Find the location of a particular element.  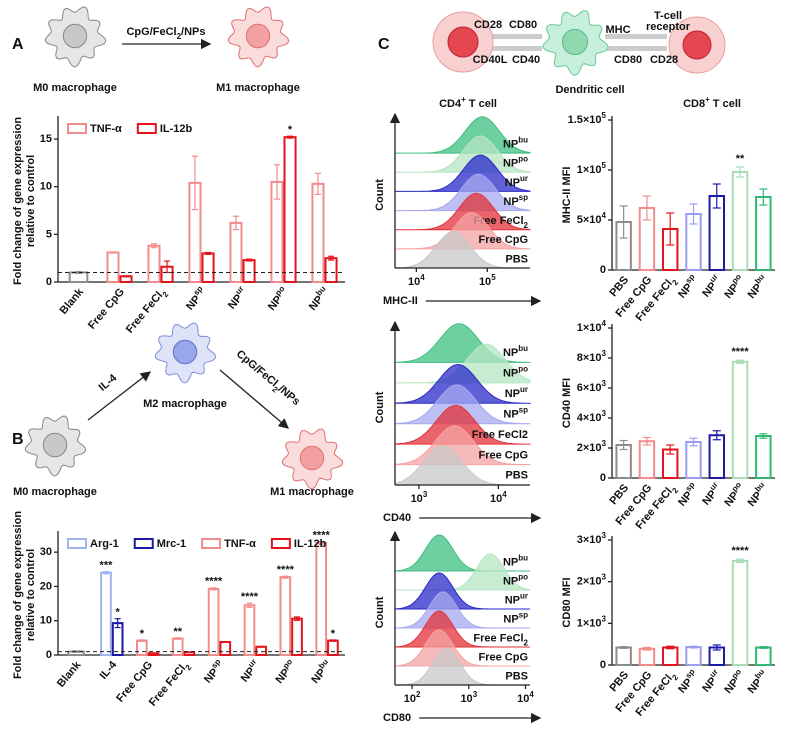

legend-label: PBS is located at coordinates (516, 676).